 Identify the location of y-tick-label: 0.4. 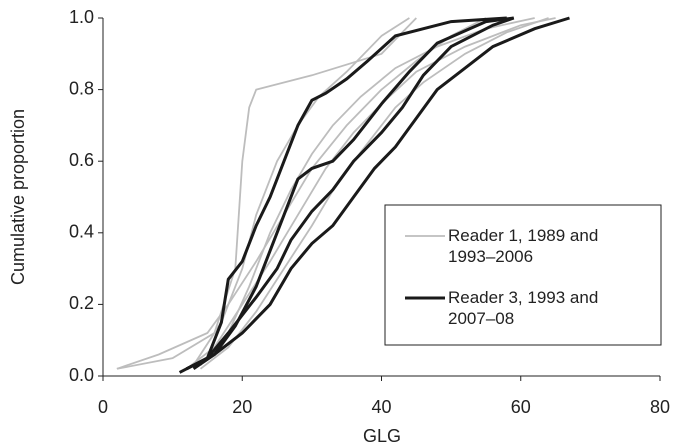
(81, 232).